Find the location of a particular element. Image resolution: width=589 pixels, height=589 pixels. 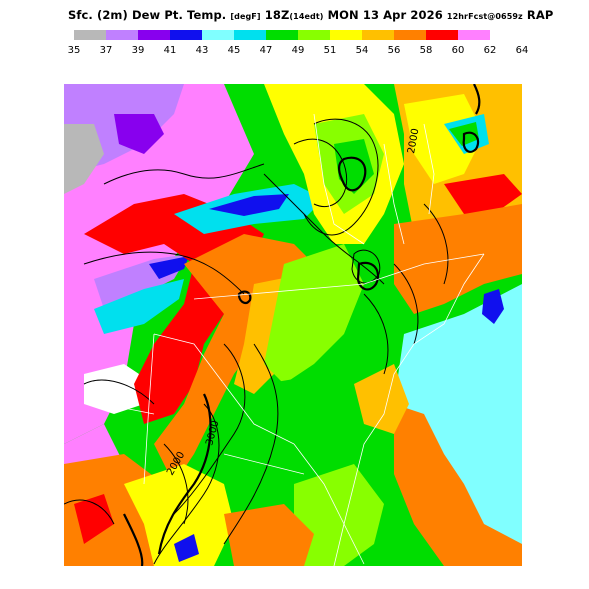

legend-tick-label: 41 is located at coordinates (170, 50).